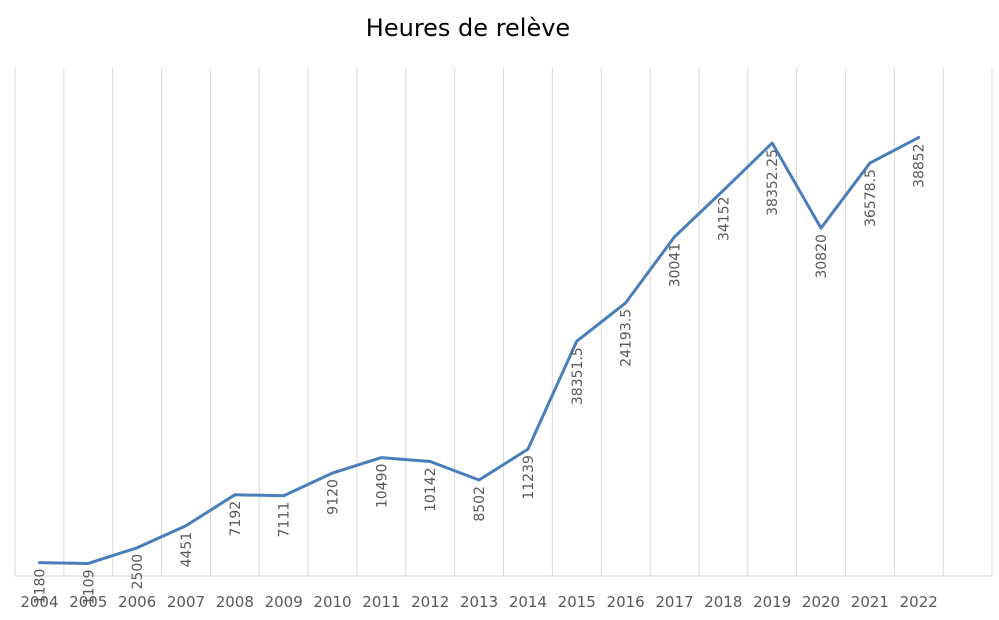 The height and width of the screenshot is (620, 999). I want to click on data-label: 2500, so click(138, 572).